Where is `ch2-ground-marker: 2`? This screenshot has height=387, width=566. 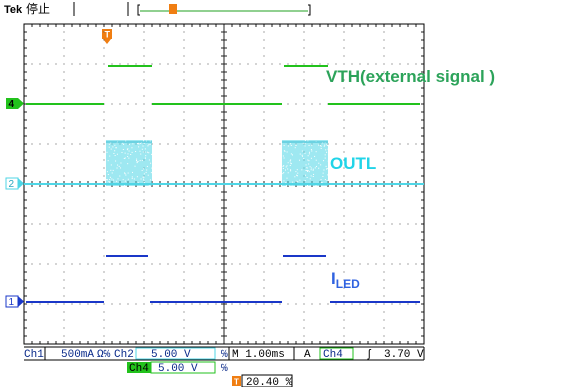 ch2-ground-marker: 2 is located at coordinates (15, 184).